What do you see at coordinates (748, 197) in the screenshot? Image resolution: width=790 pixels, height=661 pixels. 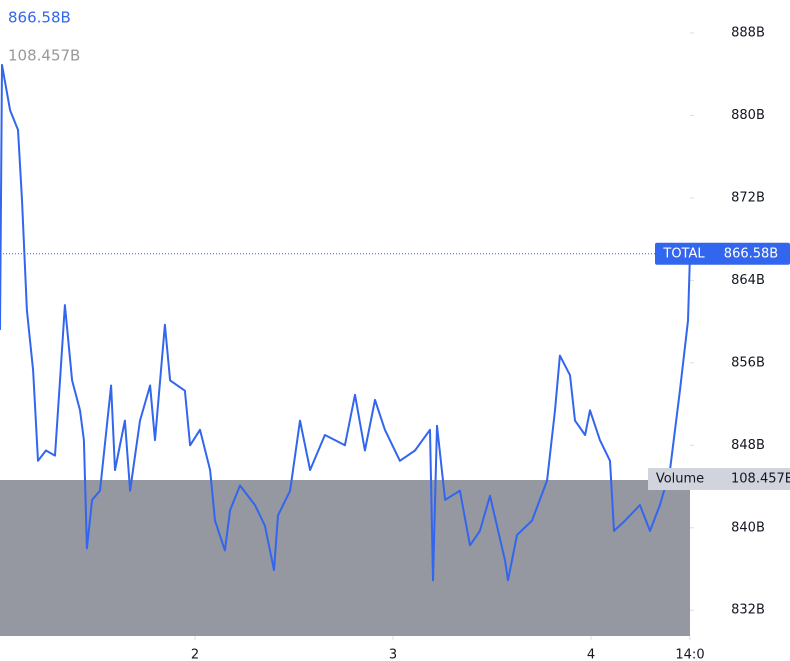 I see `y-tick-label: 872B` at bounding box center [748, 197].